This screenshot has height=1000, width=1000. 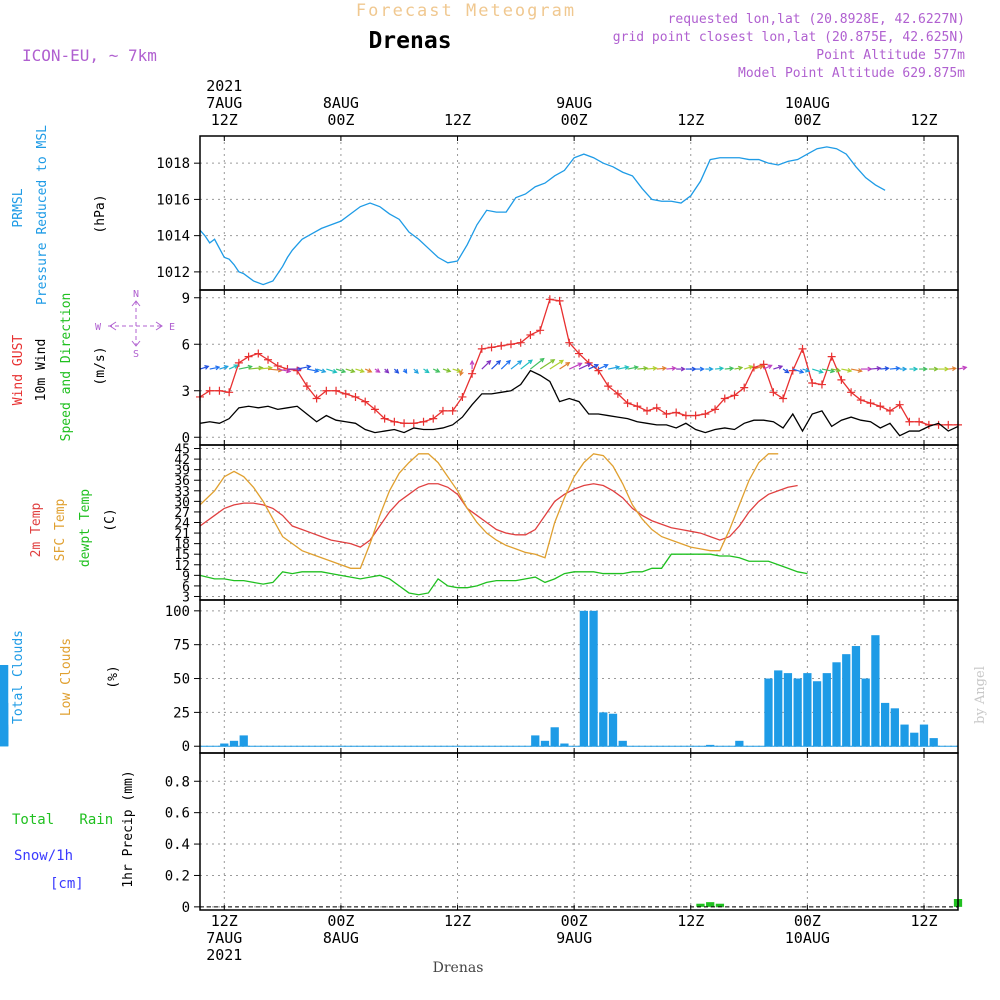 I want to click on compass-rose: N W E S, so click(x=135, y=324).